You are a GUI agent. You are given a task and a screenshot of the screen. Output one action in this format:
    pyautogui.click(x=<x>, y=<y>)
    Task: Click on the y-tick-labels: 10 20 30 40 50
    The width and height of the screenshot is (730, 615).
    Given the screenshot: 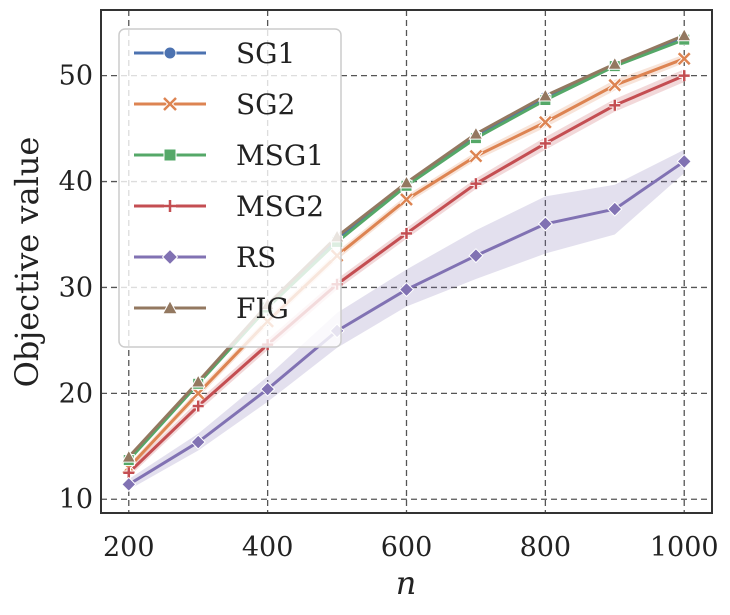 What is the action you would take?
    pyautogui.click(x=76, y=288)
    